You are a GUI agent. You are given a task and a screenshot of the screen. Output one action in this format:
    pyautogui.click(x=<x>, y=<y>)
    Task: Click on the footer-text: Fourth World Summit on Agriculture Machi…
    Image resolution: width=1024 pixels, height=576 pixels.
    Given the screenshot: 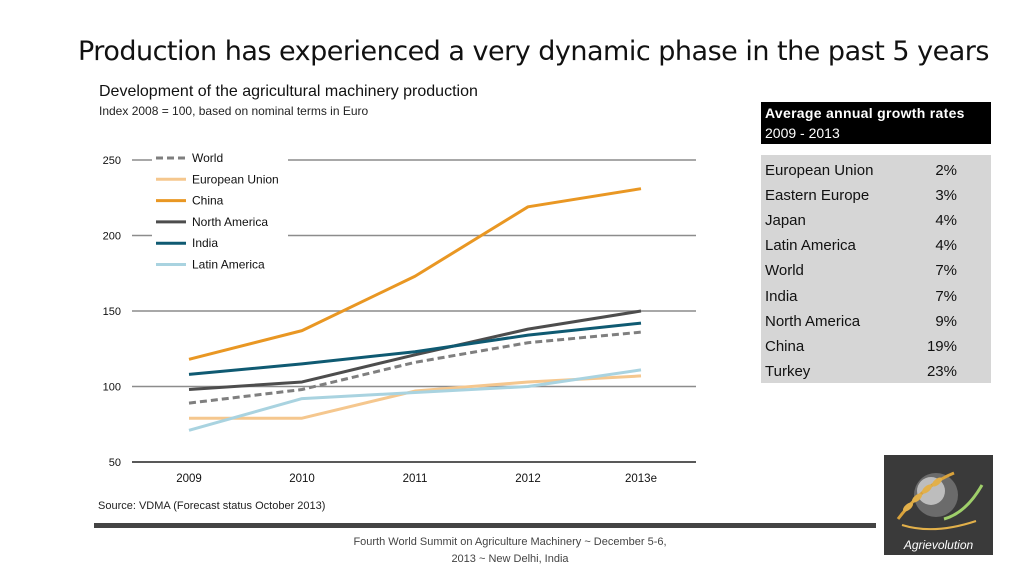 What is the action you would take?
    pyautogui.click(x=510, y=550)
    